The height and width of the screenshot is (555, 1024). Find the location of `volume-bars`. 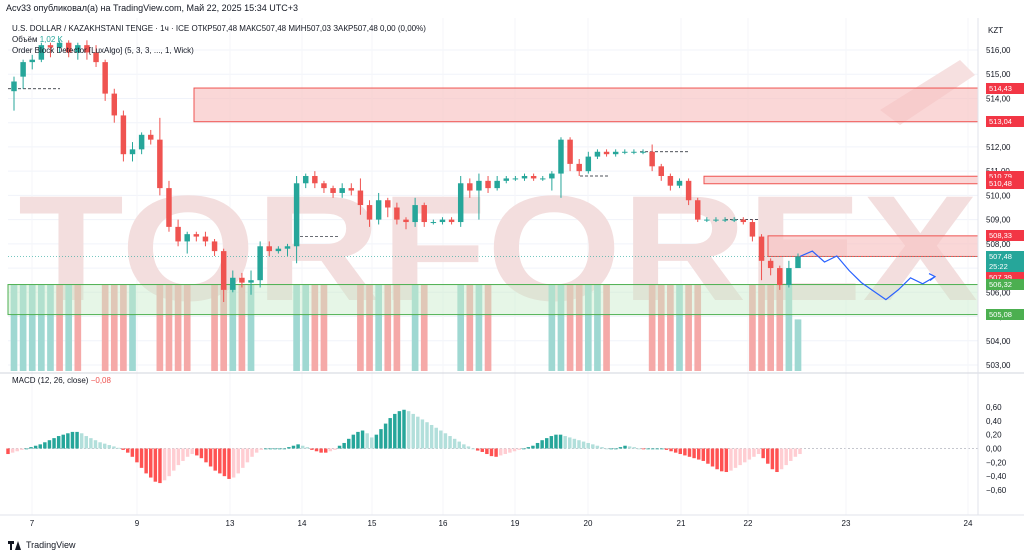

volume-bars is located at coordinates (406, 328).